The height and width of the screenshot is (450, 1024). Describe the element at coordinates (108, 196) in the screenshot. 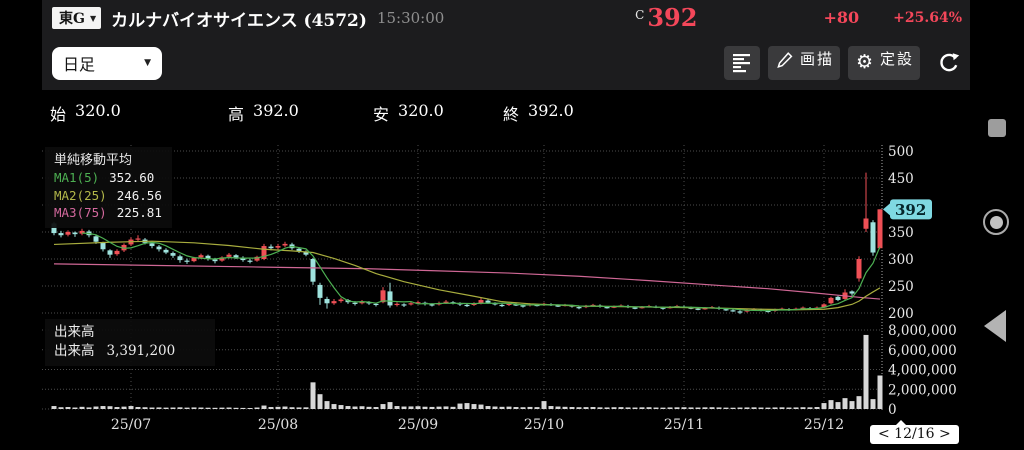

I see `ma2-legend-row: MA2(25) 246.56` at that location.